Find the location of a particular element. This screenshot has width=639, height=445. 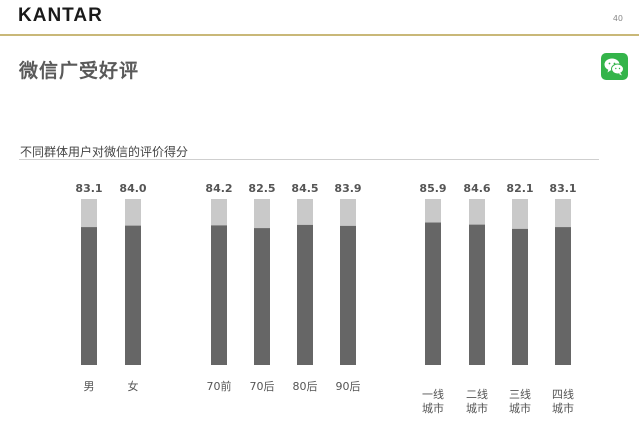

data-label-8: 84.6 is located at coordinates (476, 188).